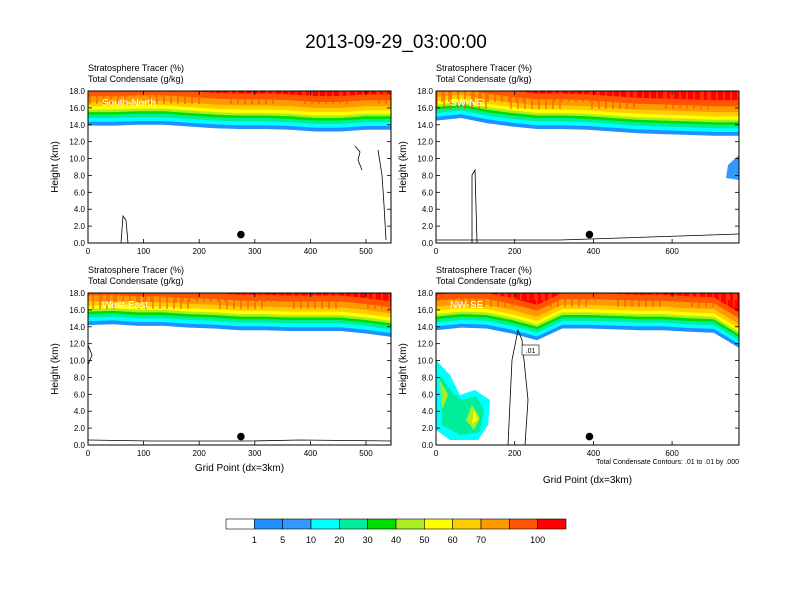 This screenshot has height=612, width=792. I want to click on condensate-blob, so click(732, 167).